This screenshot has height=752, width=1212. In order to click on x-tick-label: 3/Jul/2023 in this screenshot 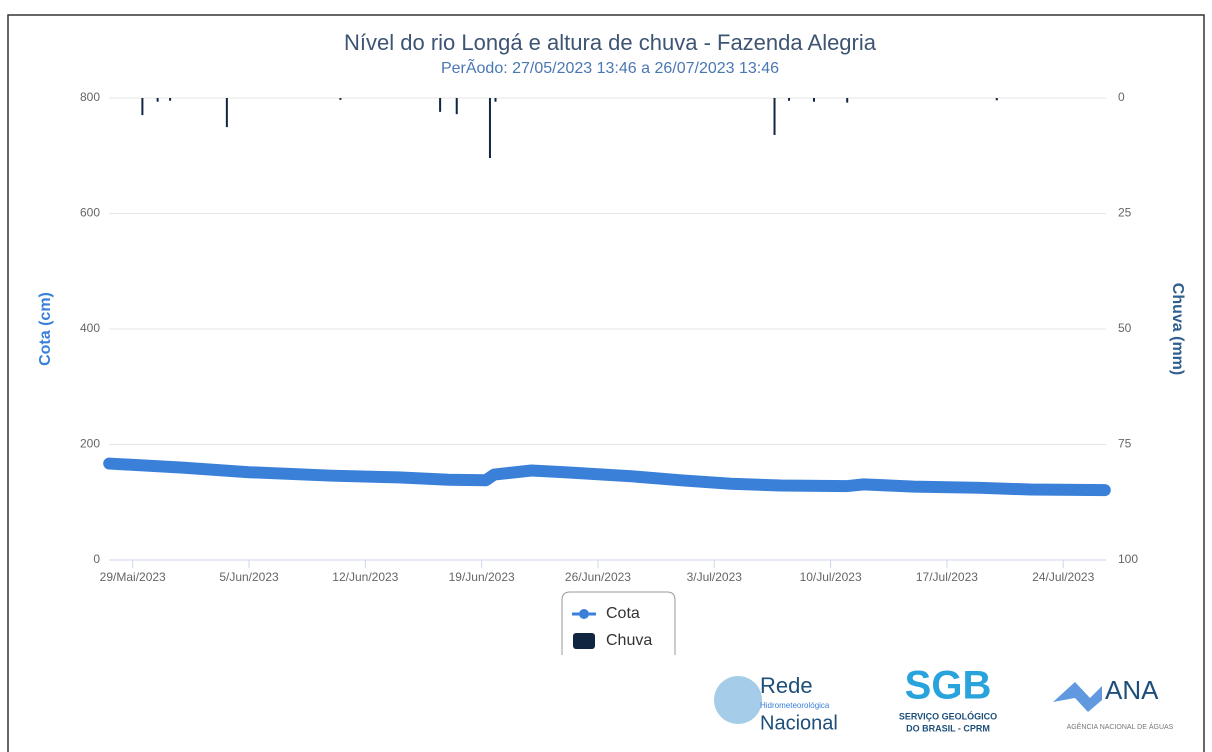, I will do `click(715, 577)`.